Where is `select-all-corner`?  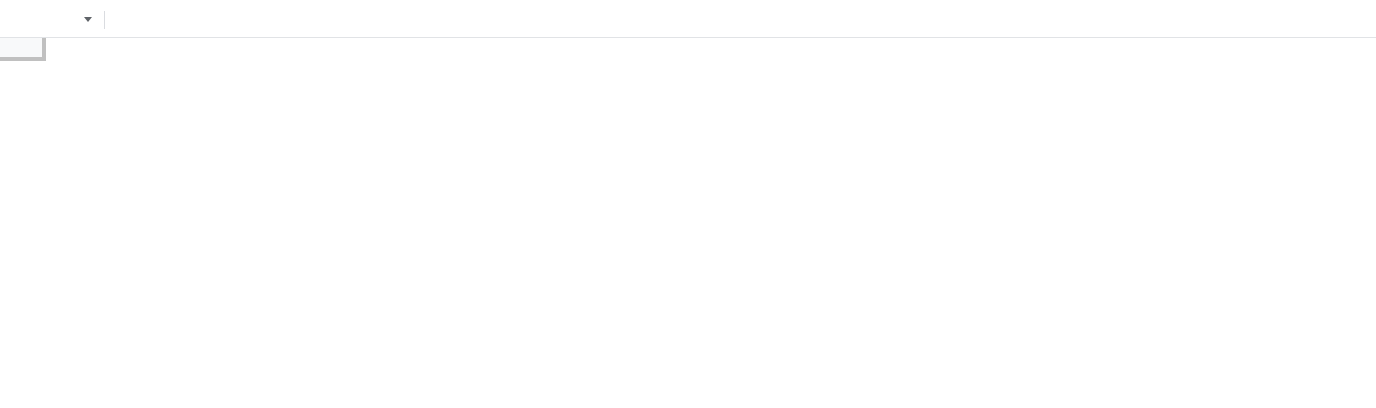
select-all-corner is located at coordinates (23, 49).